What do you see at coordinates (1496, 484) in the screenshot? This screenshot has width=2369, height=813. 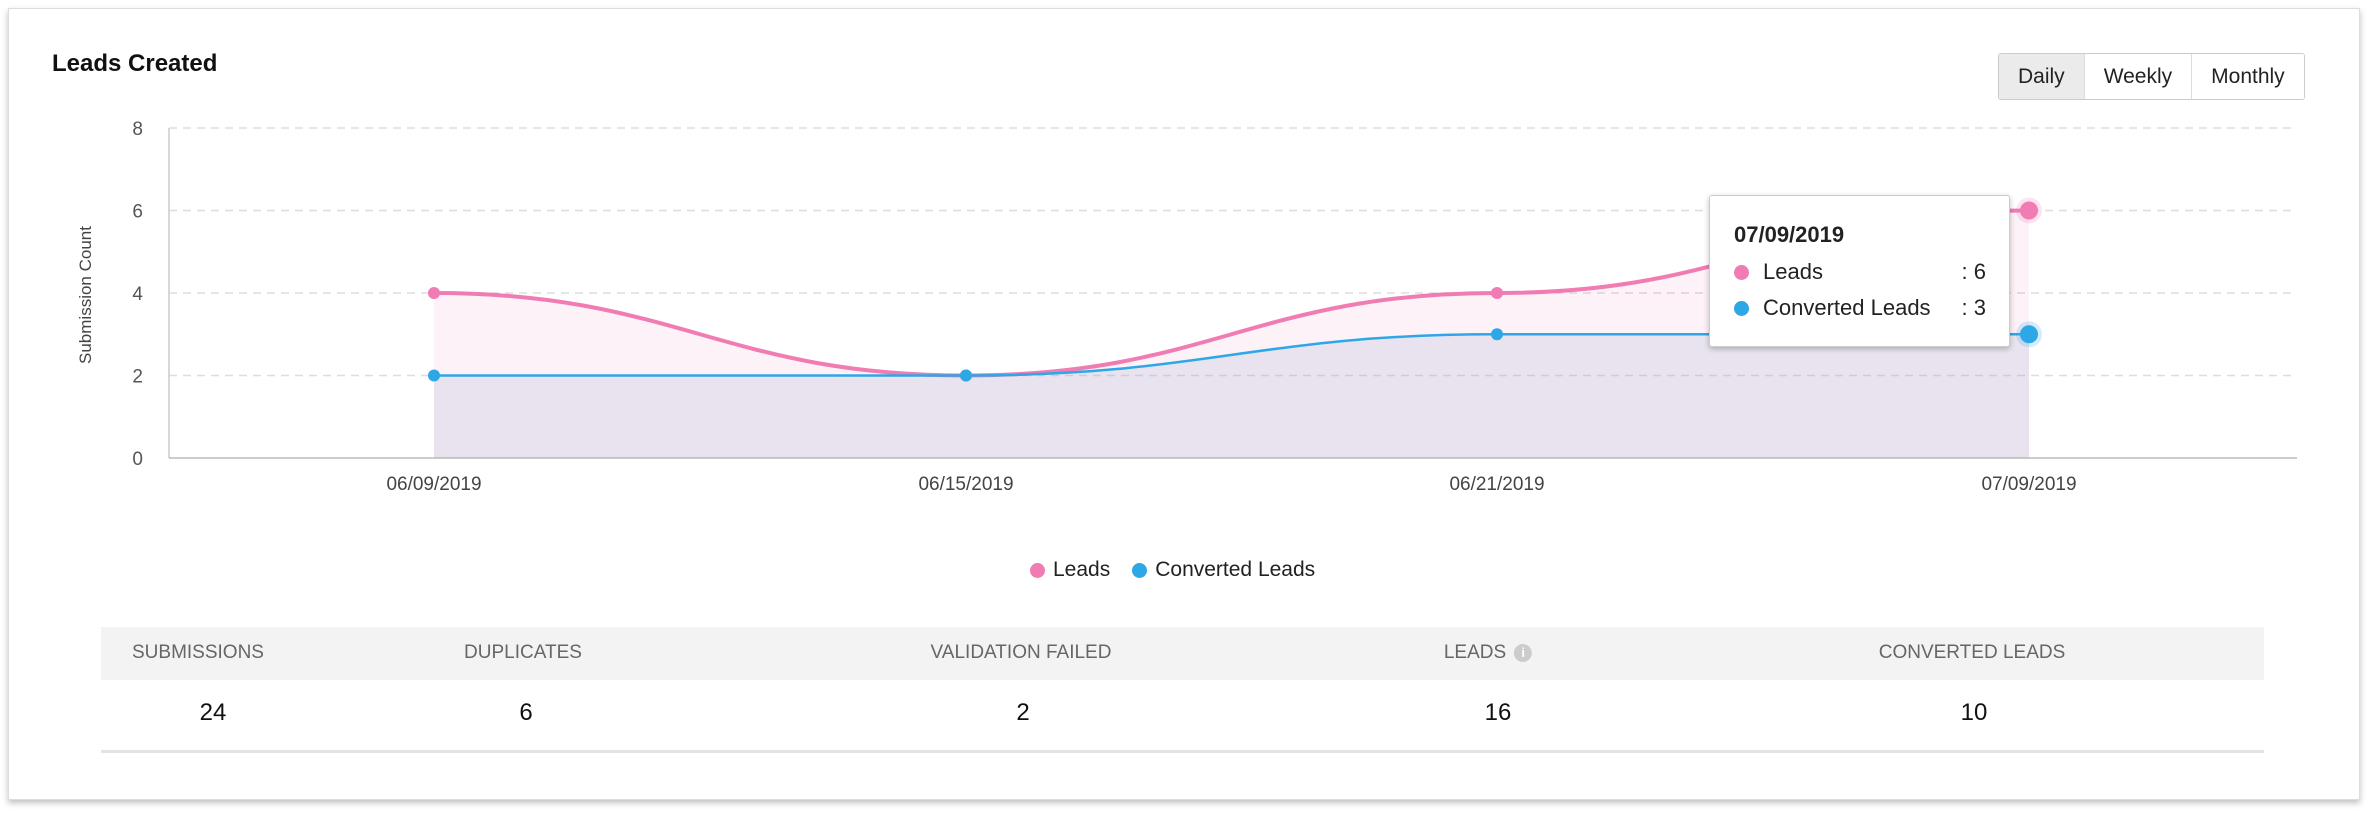 I see `x-tick-label: 06/21/2019` at bounding box center [1496, 484].